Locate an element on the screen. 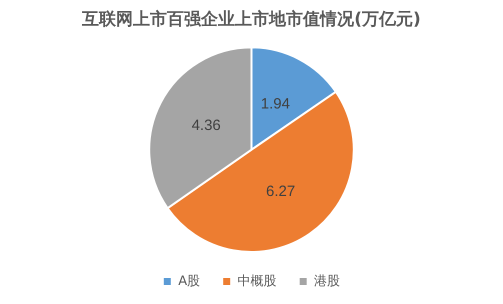 This screenshot has height=304, width=503. legend-label: A股 is located at coordinates (189, 281).